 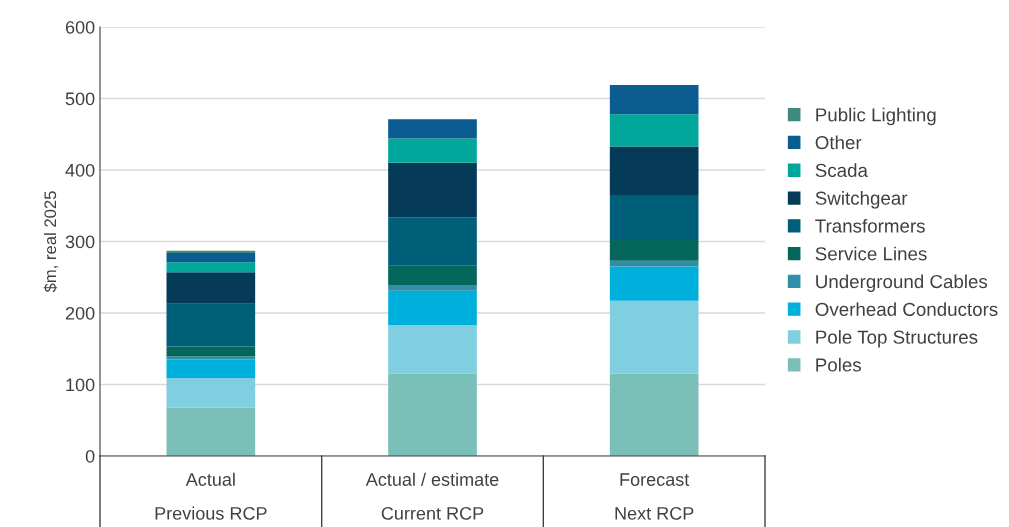 What do you see at coordinates (80, 170) in the screenshot?
I see `y-tick-label: 400` at bounding box center [80, 170].